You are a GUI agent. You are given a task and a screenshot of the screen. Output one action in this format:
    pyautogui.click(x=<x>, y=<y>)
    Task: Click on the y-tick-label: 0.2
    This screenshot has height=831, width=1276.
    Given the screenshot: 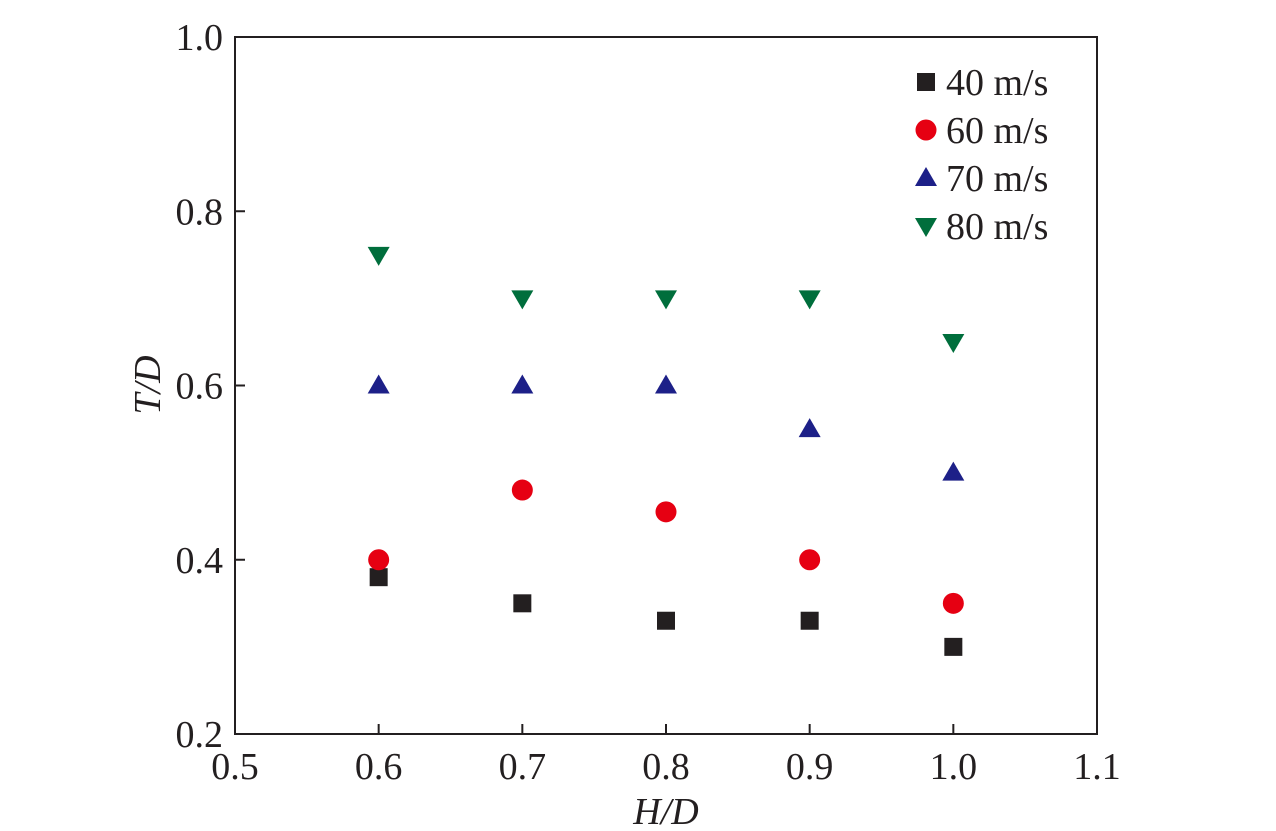 What is the action you would take?
    pyautogui.click(x=200, y=735)
    